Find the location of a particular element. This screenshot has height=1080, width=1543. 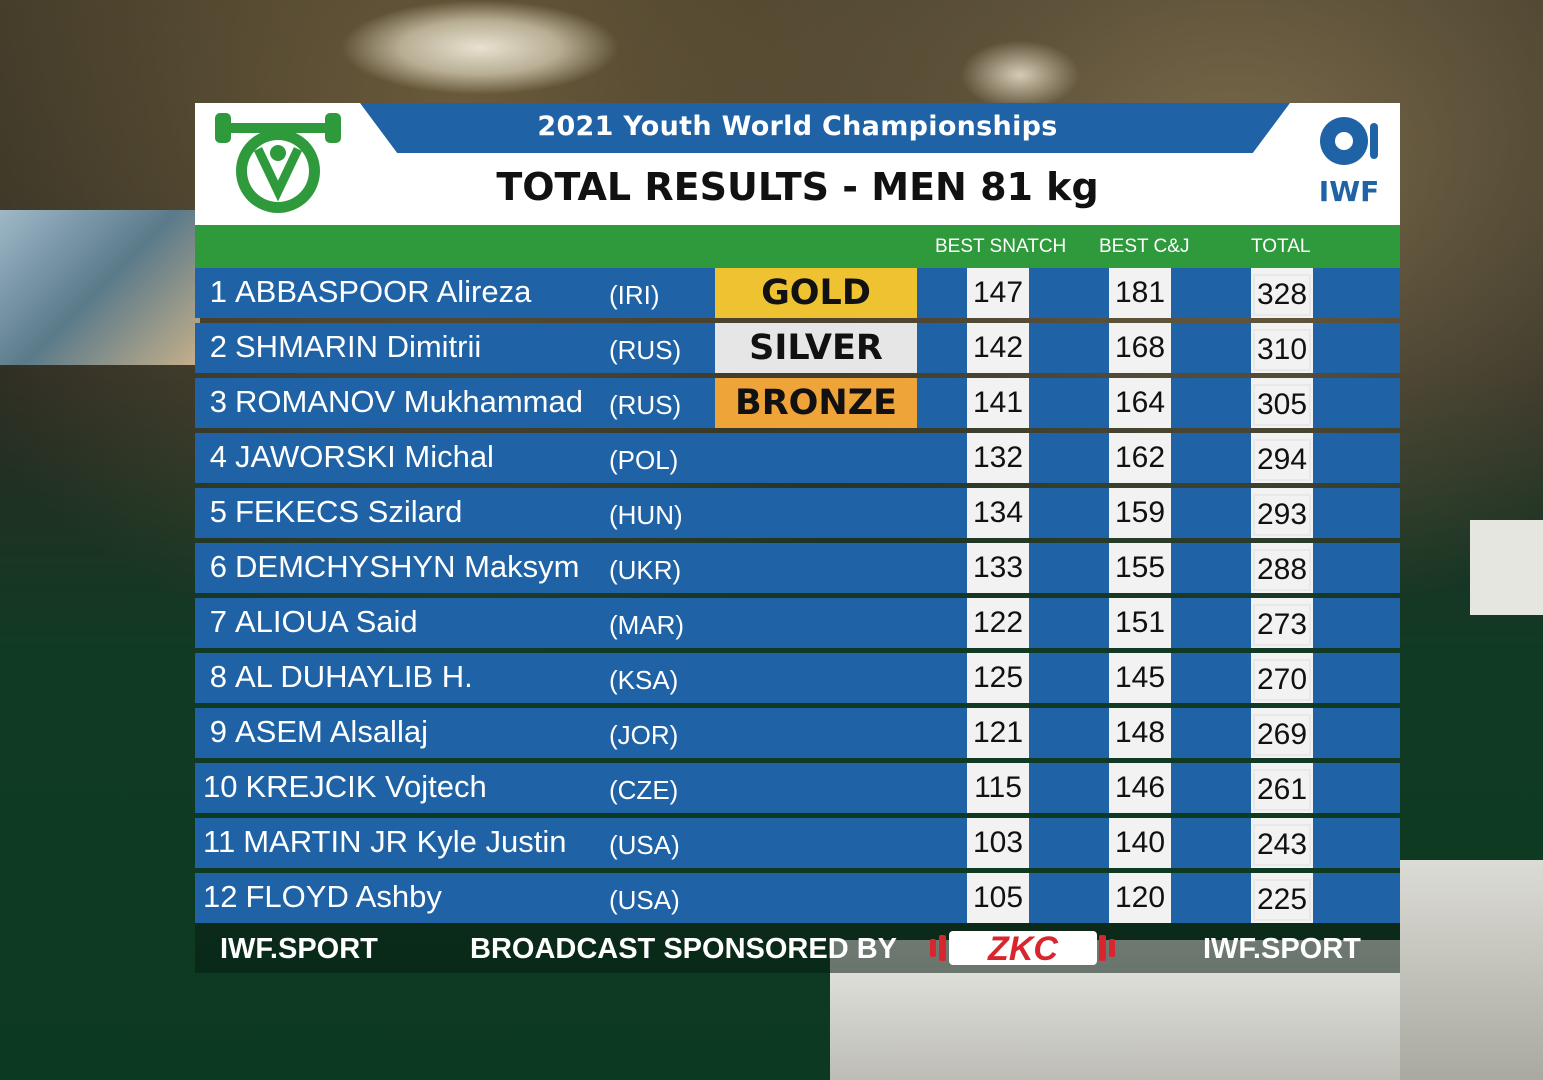

athlete-name: FLOYD Ashby is located at coordinates (343, 896).